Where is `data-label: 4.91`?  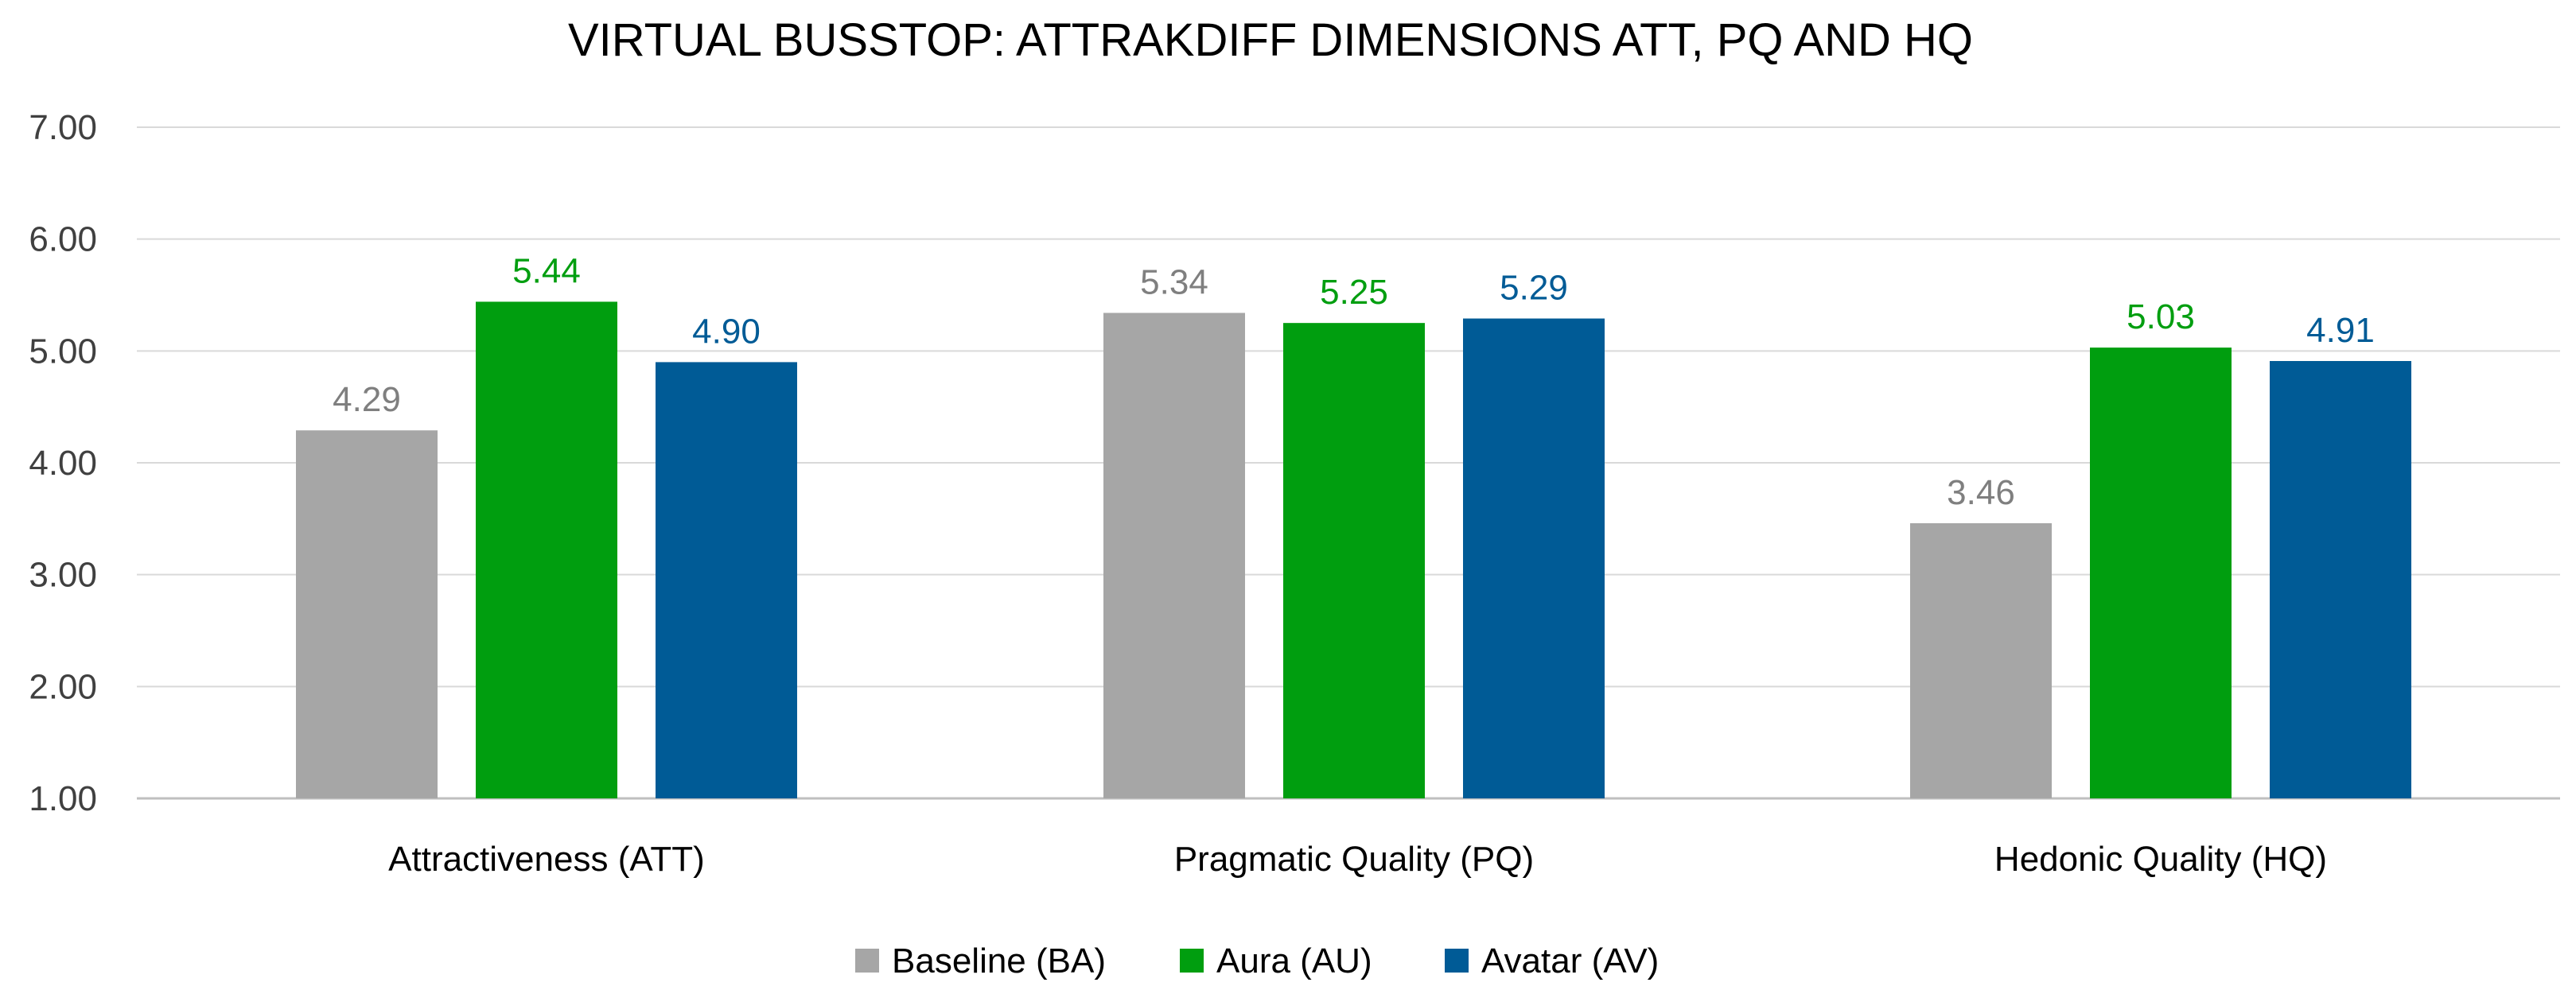
data-label: 4.91 is located at coordinates (2340, 330).